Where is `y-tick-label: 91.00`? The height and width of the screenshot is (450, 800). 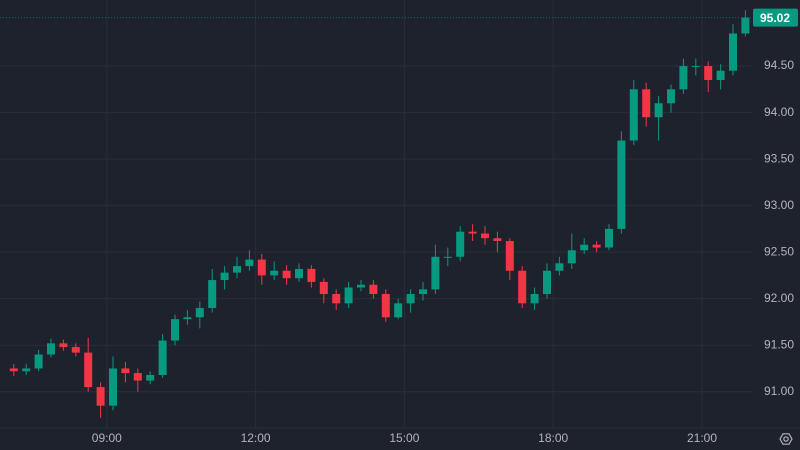 y-tick-label: 91.00 is located at coordinates (779, 391).